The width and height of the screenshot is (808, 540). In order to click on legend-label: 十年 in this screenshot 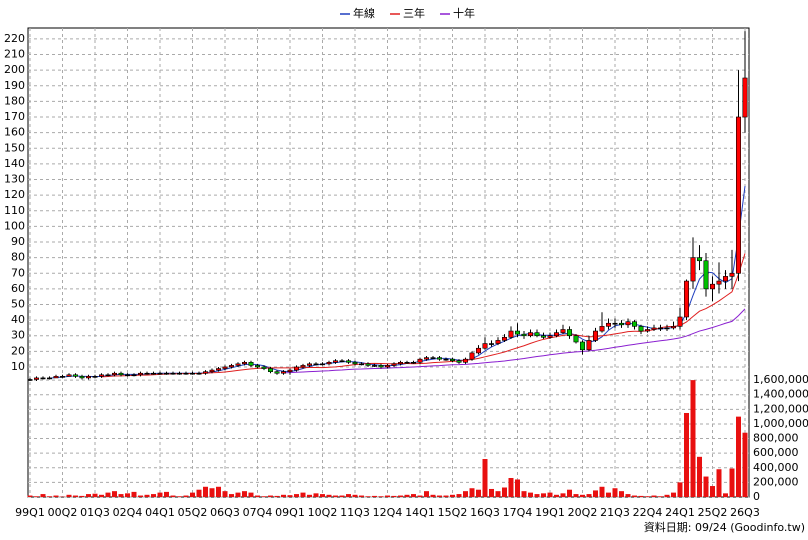, I will do `click(464, 13)`.